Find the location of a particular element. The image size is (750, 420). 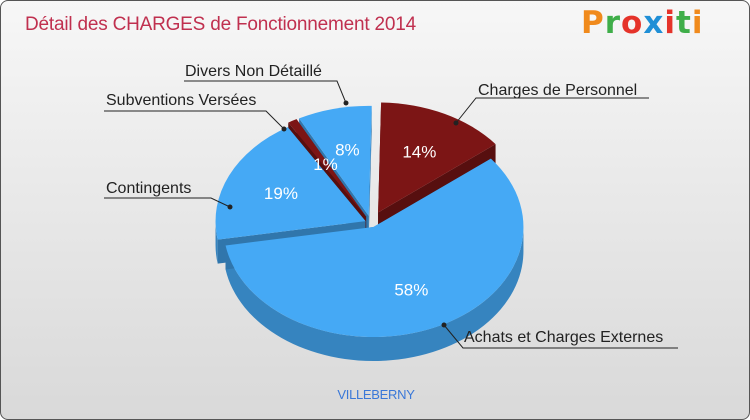

commune-name: VILLEBERNY is located at coordinates (376, 394).